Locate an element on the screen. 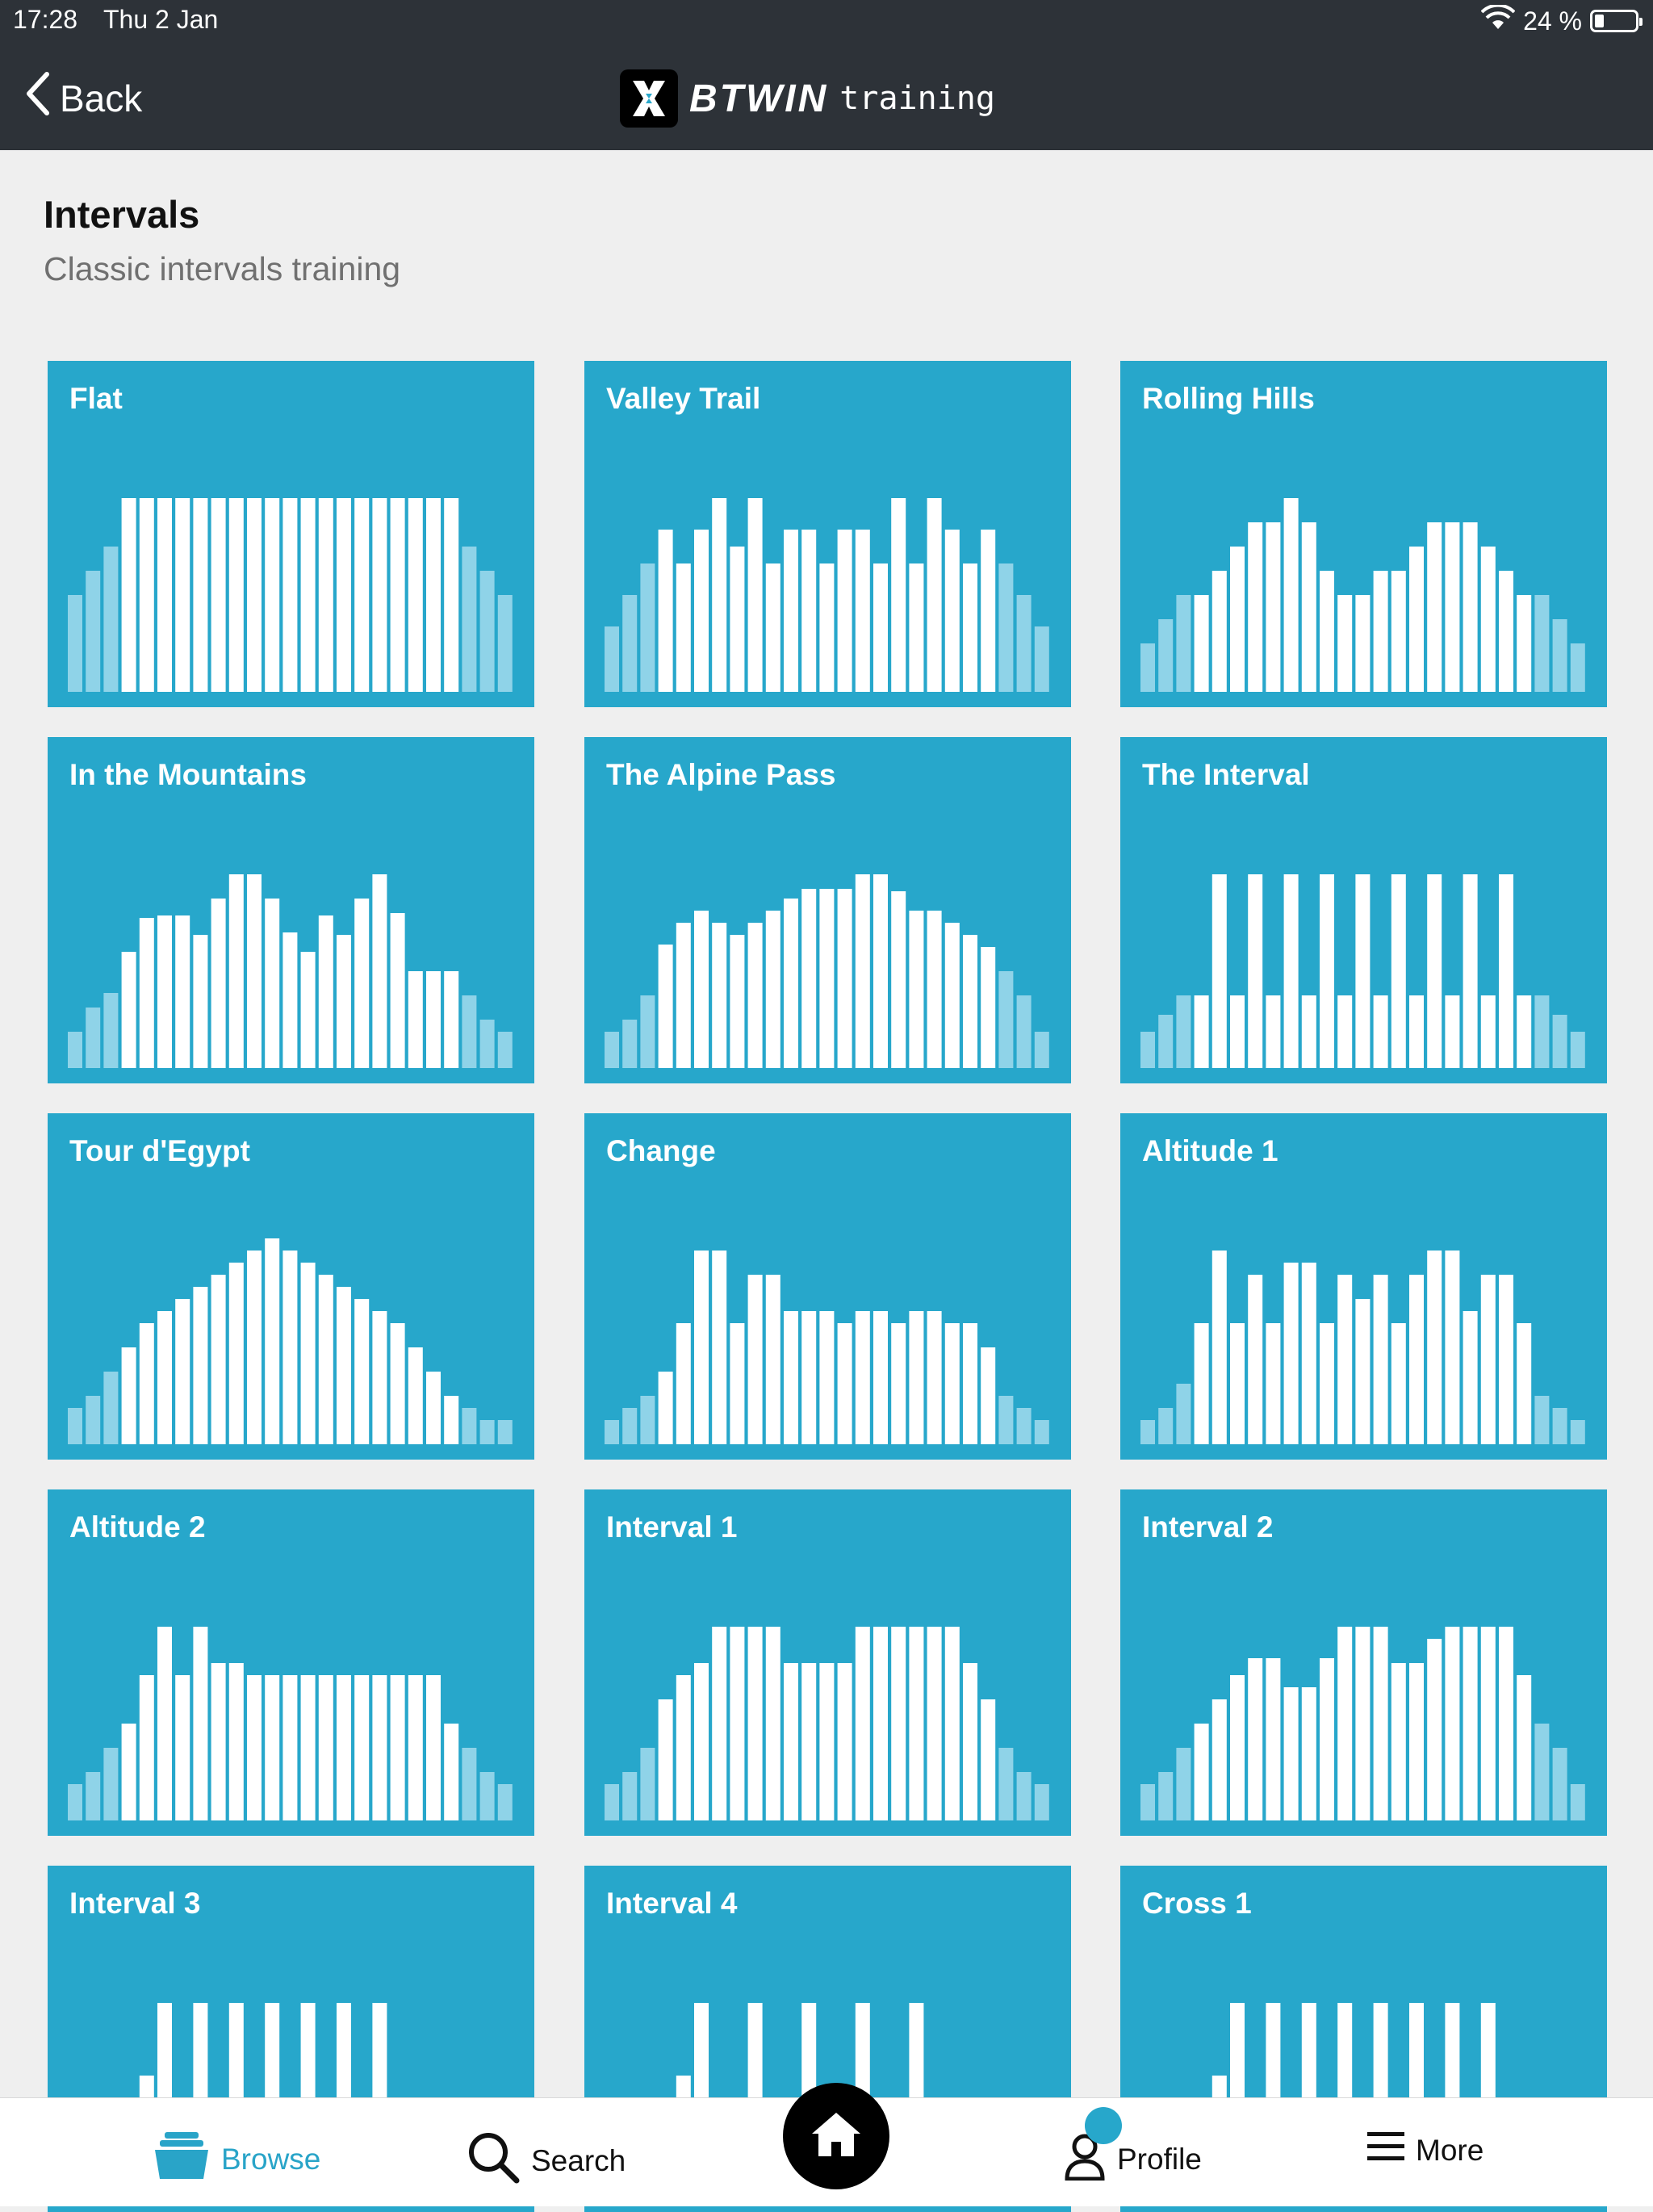  tab-search-label: Search is located at coordinates (578, 2160).